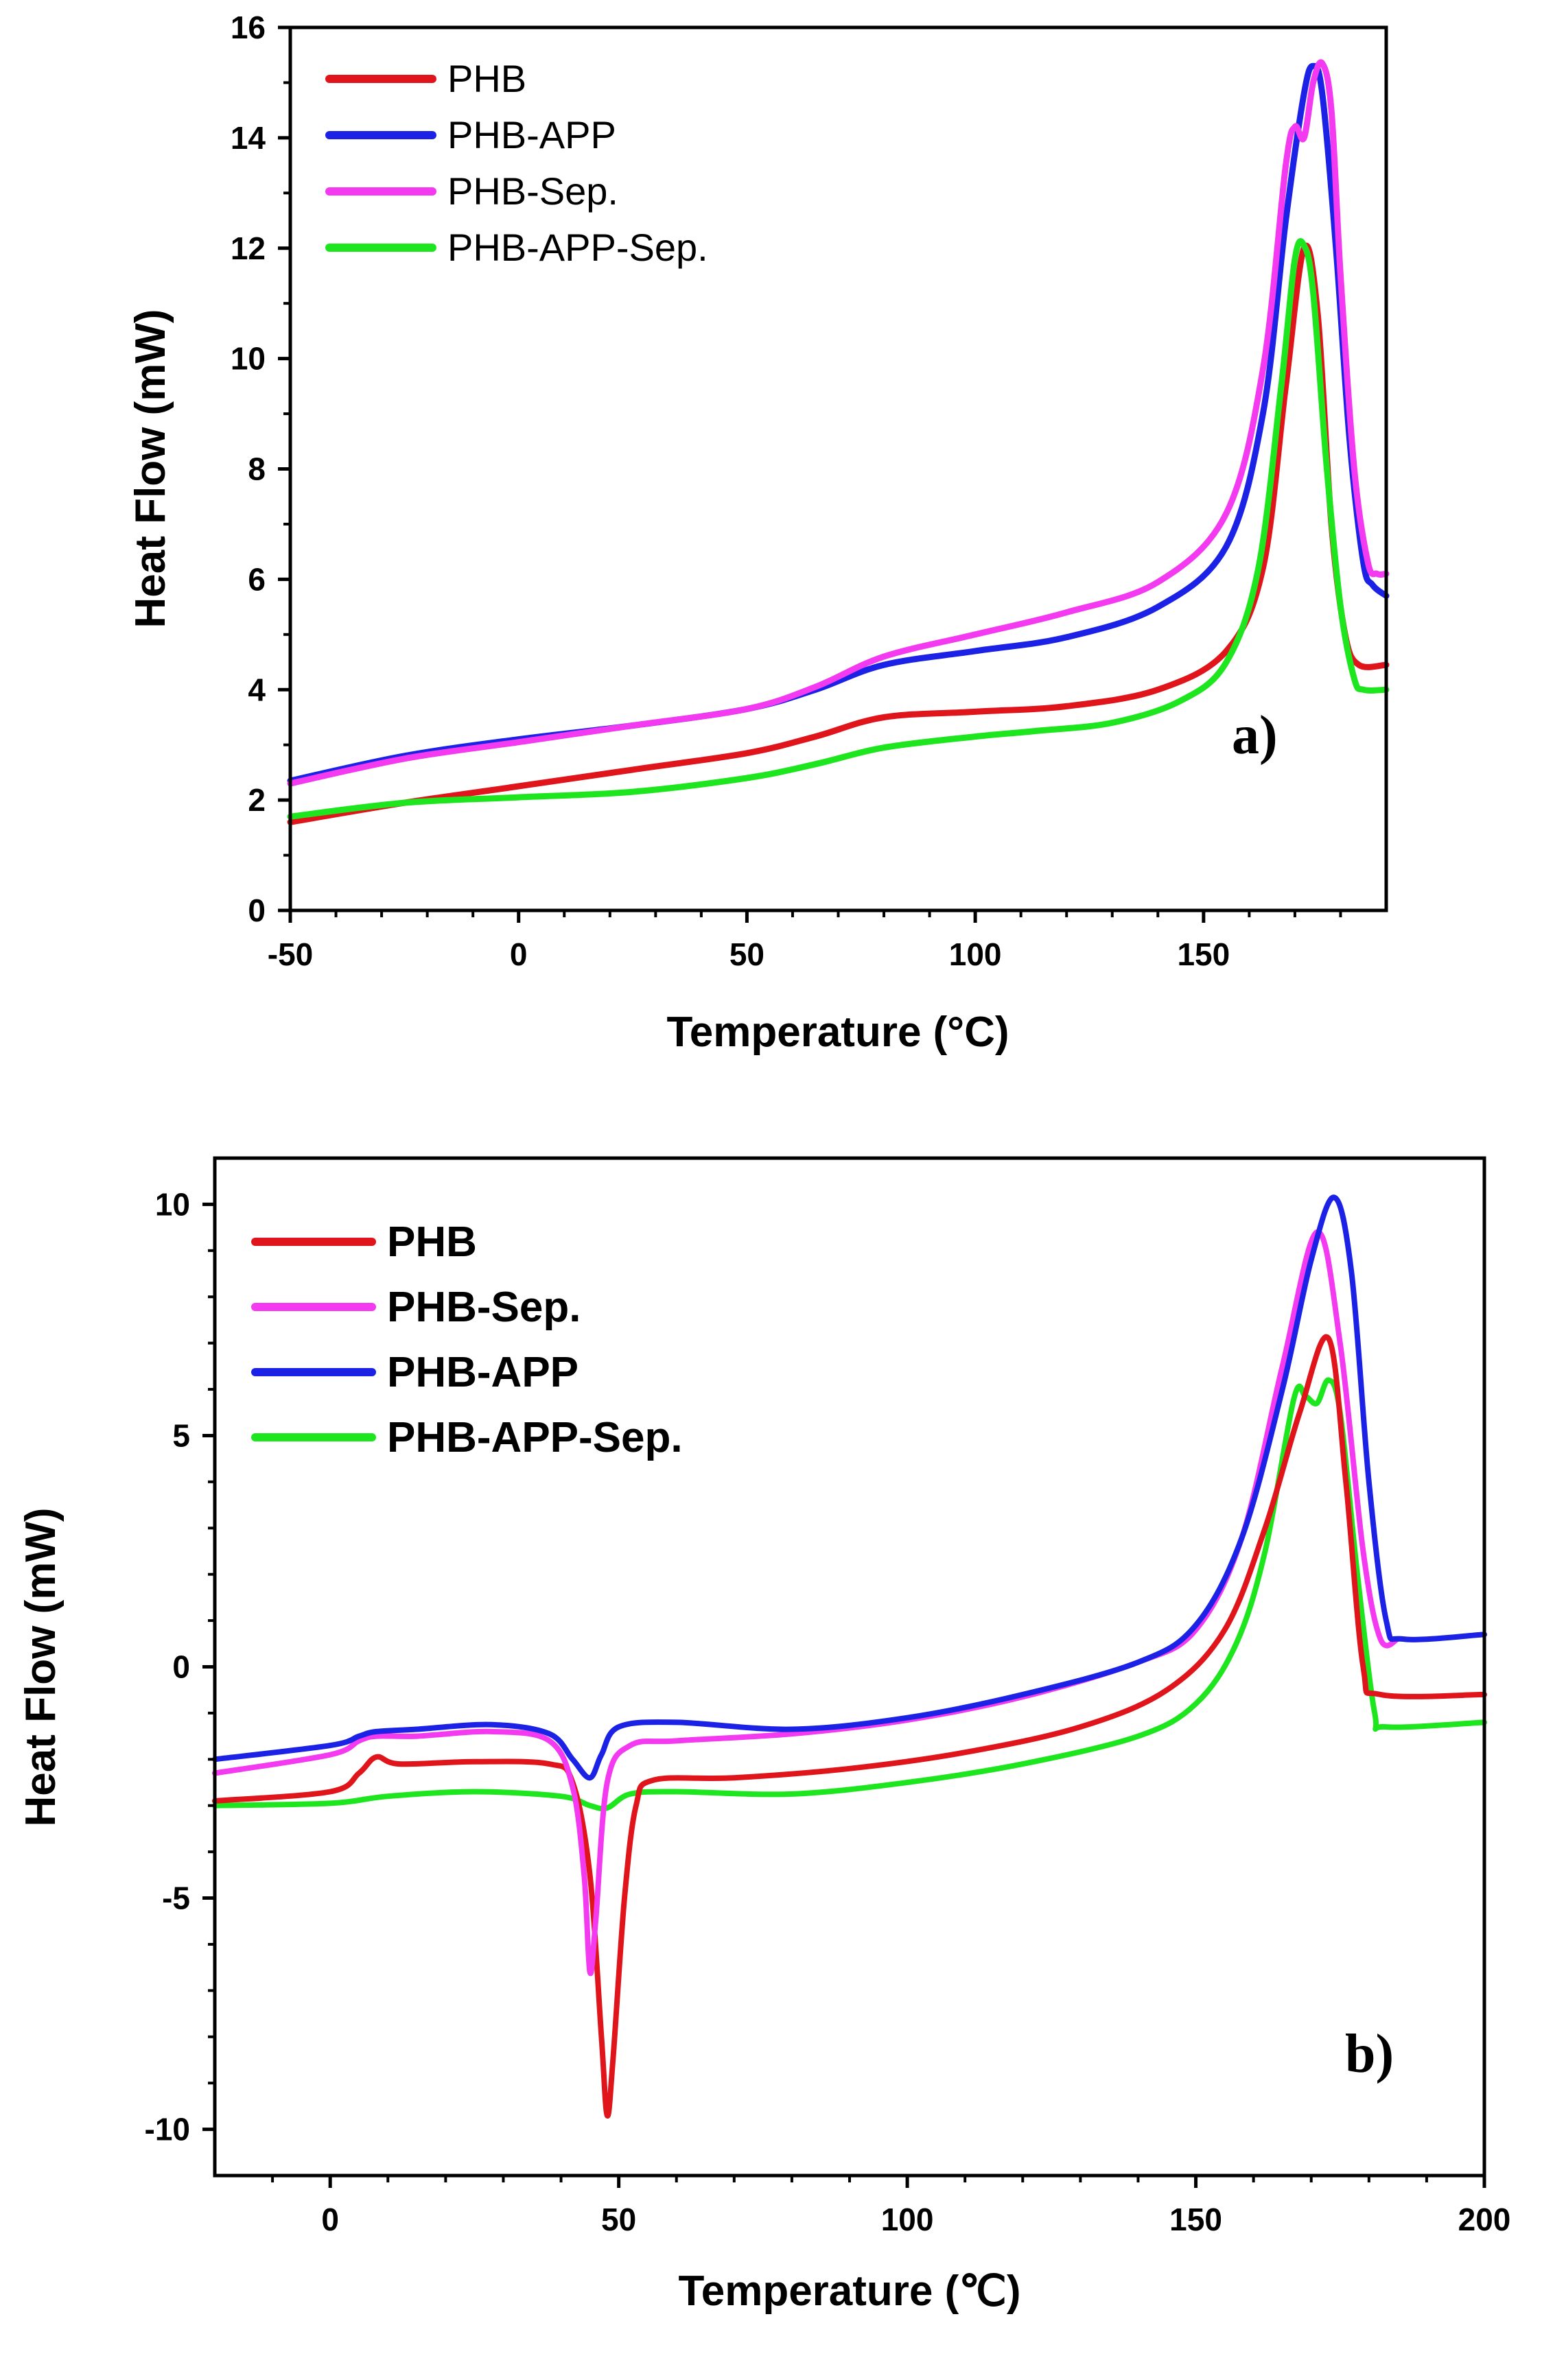 Image resolution: width=1542 pixels, height=2380 pixels. What do you see at coordinates (257, 910) in the screenshot?
I see `a-y-tick-label: 0` at bounding box center [257, 910].